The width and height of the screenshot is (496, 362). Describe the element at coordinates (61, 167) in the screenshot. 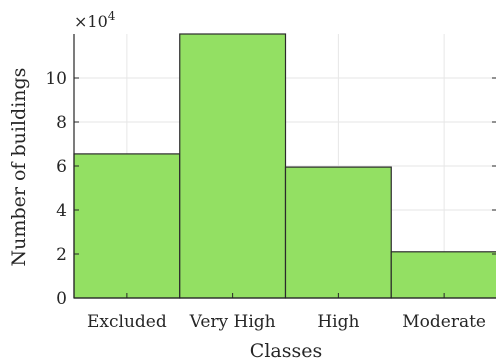

I see `y-tick-label: 6` at that location.